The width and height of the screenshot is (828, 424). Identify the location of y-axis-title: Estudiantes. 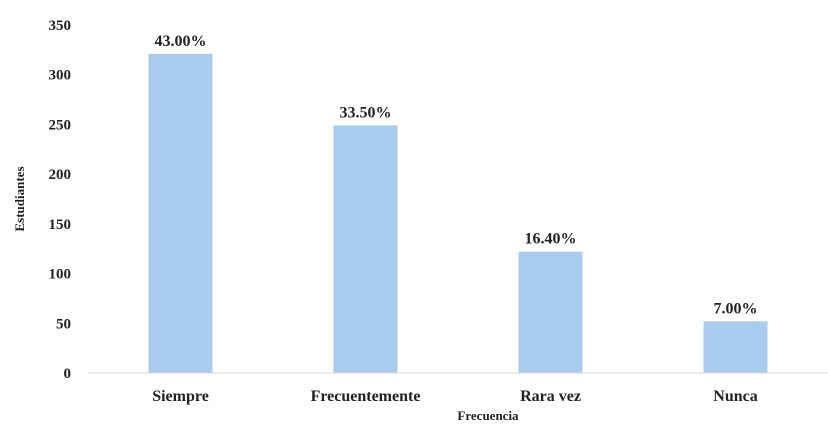
(19, 198).